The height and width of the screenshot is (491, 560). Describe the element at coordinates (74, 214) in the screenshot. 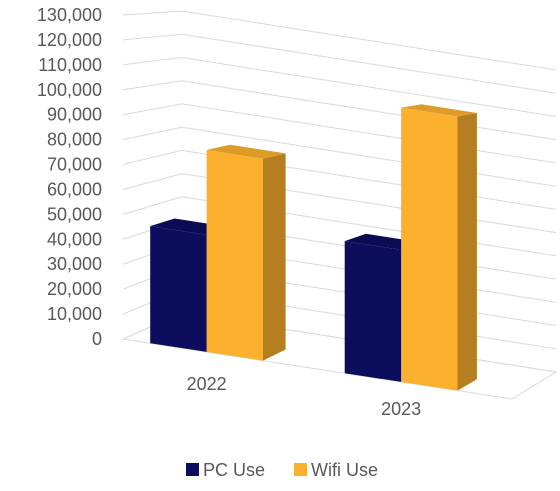

I see `y-tick-label: 50,000` at that location.